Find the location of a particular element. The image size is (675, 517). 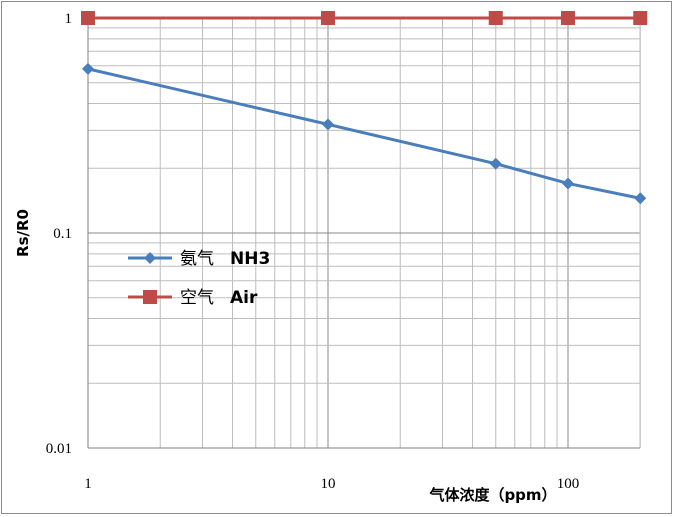

legend: 氨气 NH3 空气 Air is located at coordinates (199, 278).